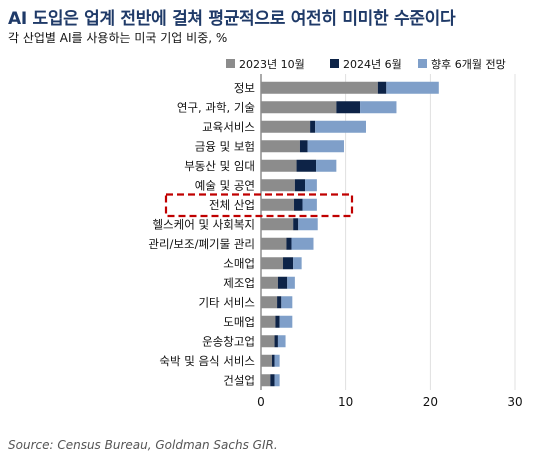 This screenshot has height=460, width=540. What do you see at coordinates (430, 402) in the screenshot?
I see `x-tick-label-20: 20` at bounding box center [430, 402].